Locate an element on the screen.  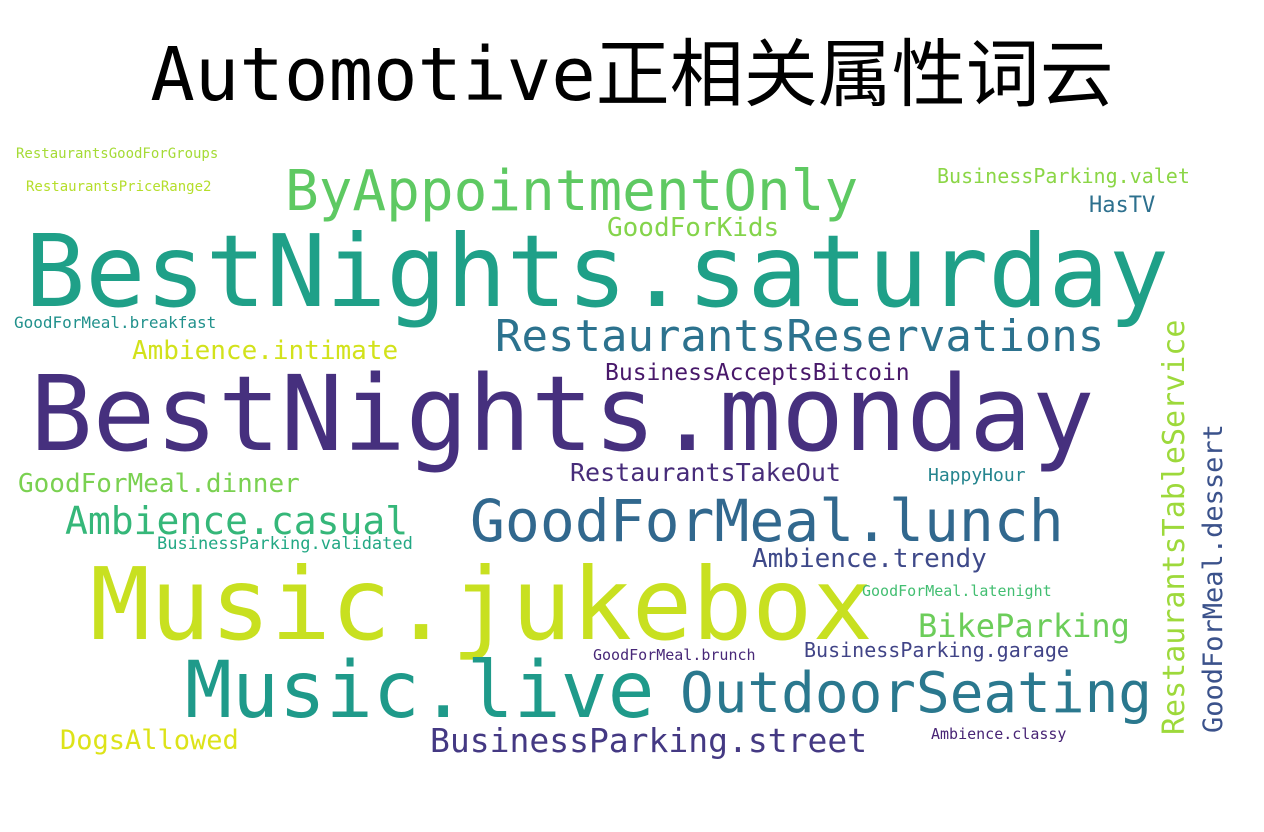
word-goodformeal-breakfast: GoodForMeal.breakfast is located at coordinates (115, 322).